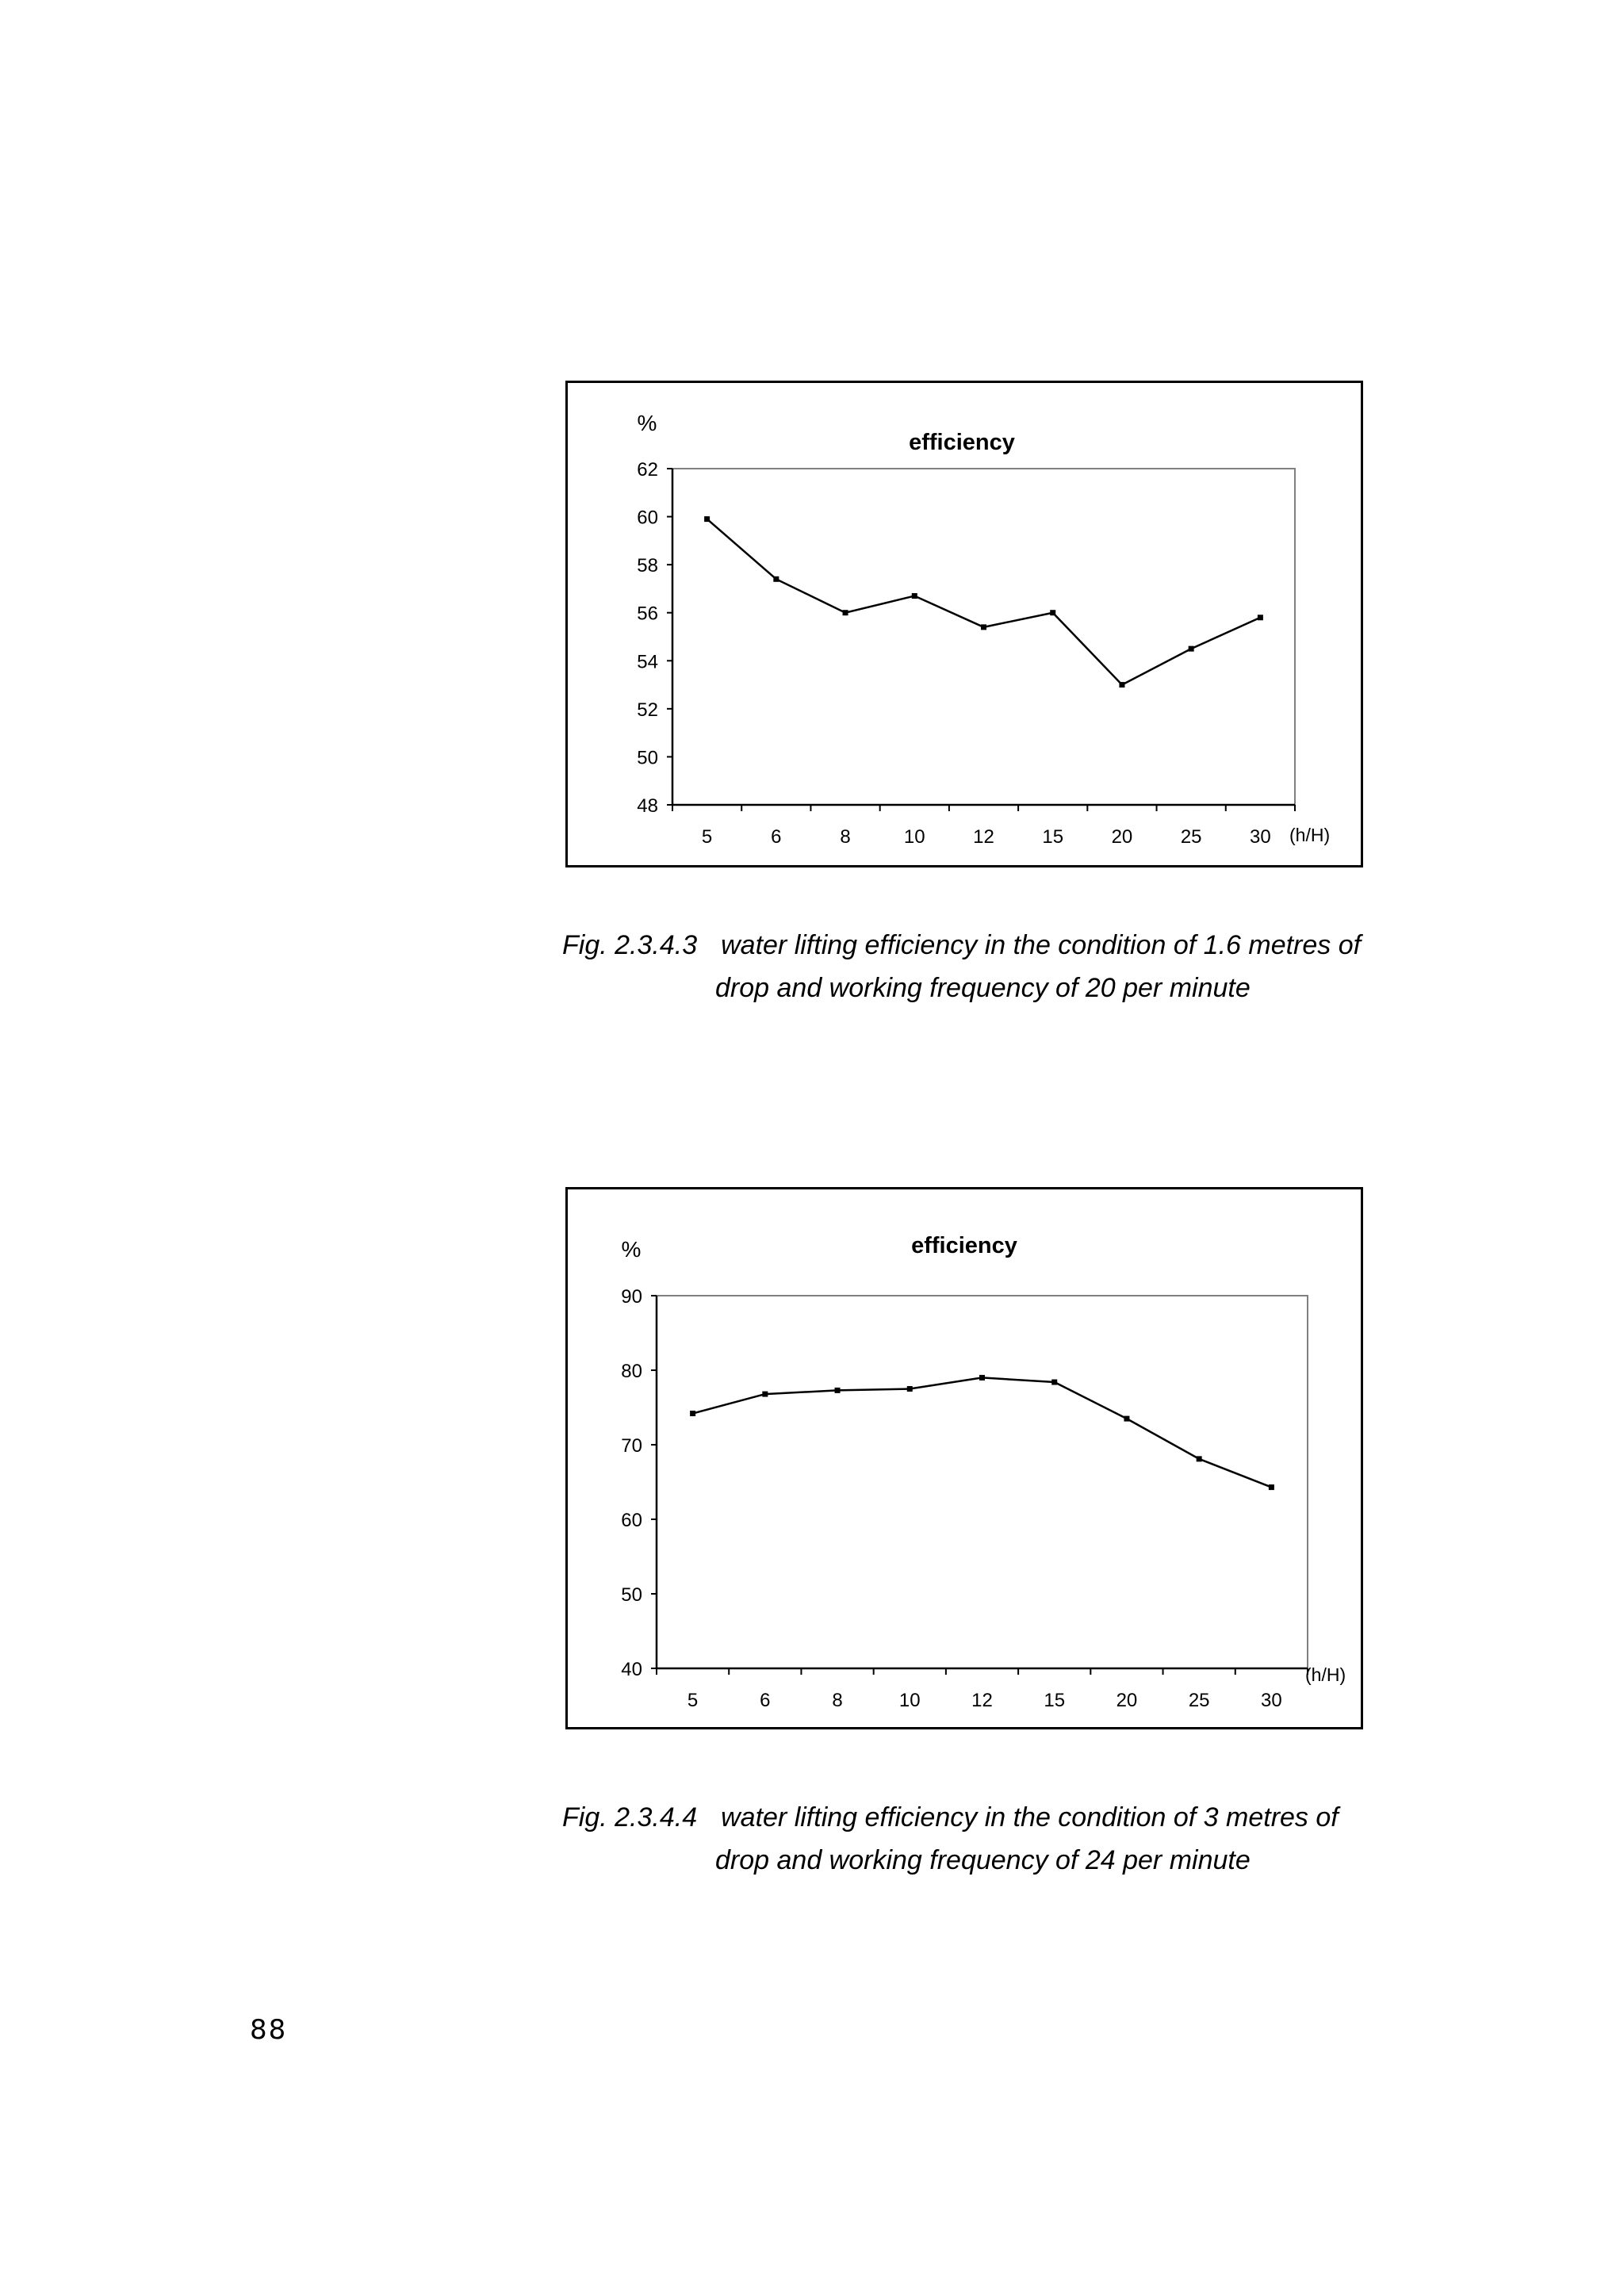 This screenshot has width=1624, height=2294. Describe the element at coordinates (647, 757) in the screenshot. I see `chart1-y-tick-label: 50` at that location.